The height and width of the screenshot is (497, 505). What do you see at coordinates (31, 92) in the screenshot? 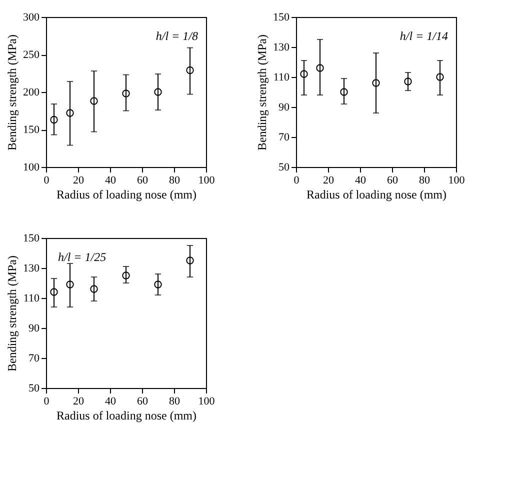
I see `y-tick-label: 200` at bounding box center [31, 92].